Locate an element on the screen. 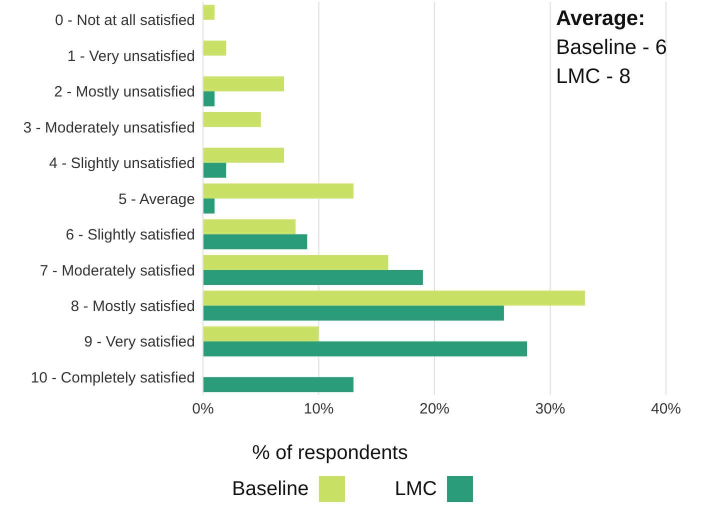 Image resolution: width=705 pixels, height=505 pixels. y-tick-label: 9 - Very satisfied is located at coordinates (139, 342).